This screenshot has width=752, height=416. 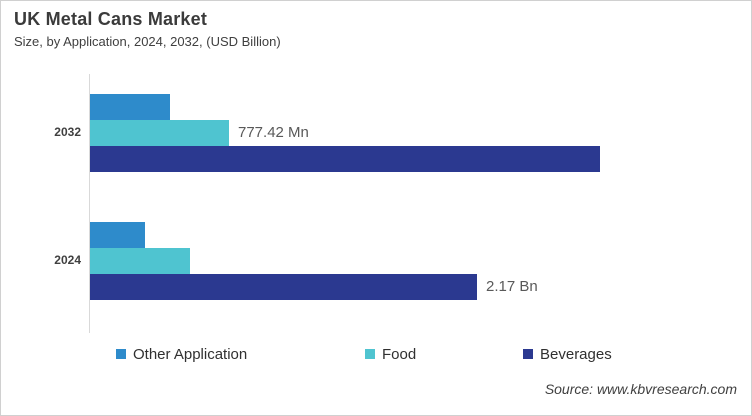 I want to click on bar-2024-beverages: 2.17 Bn, so click(x=314, y=287).